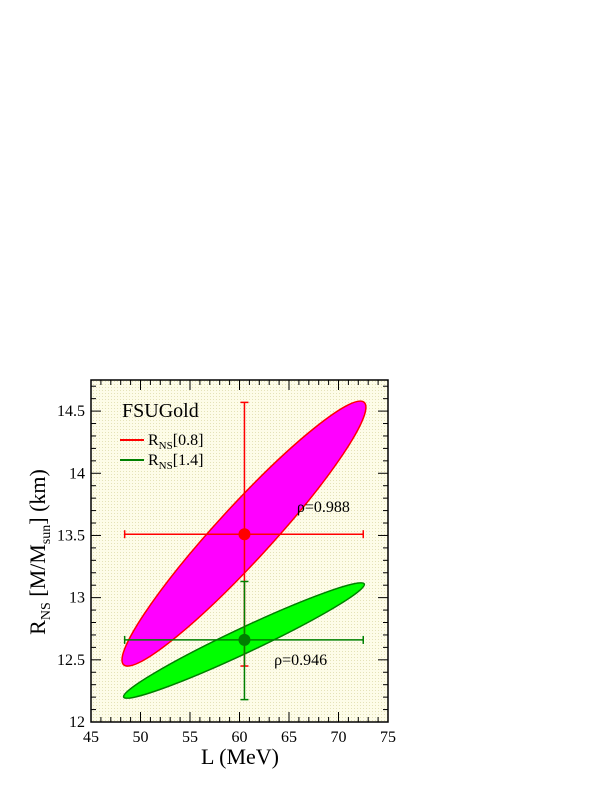  What do you see at coordinates (388, 737) in the screenshot?
I see `x-tick-label: 75` at bounding box center [388, 737].